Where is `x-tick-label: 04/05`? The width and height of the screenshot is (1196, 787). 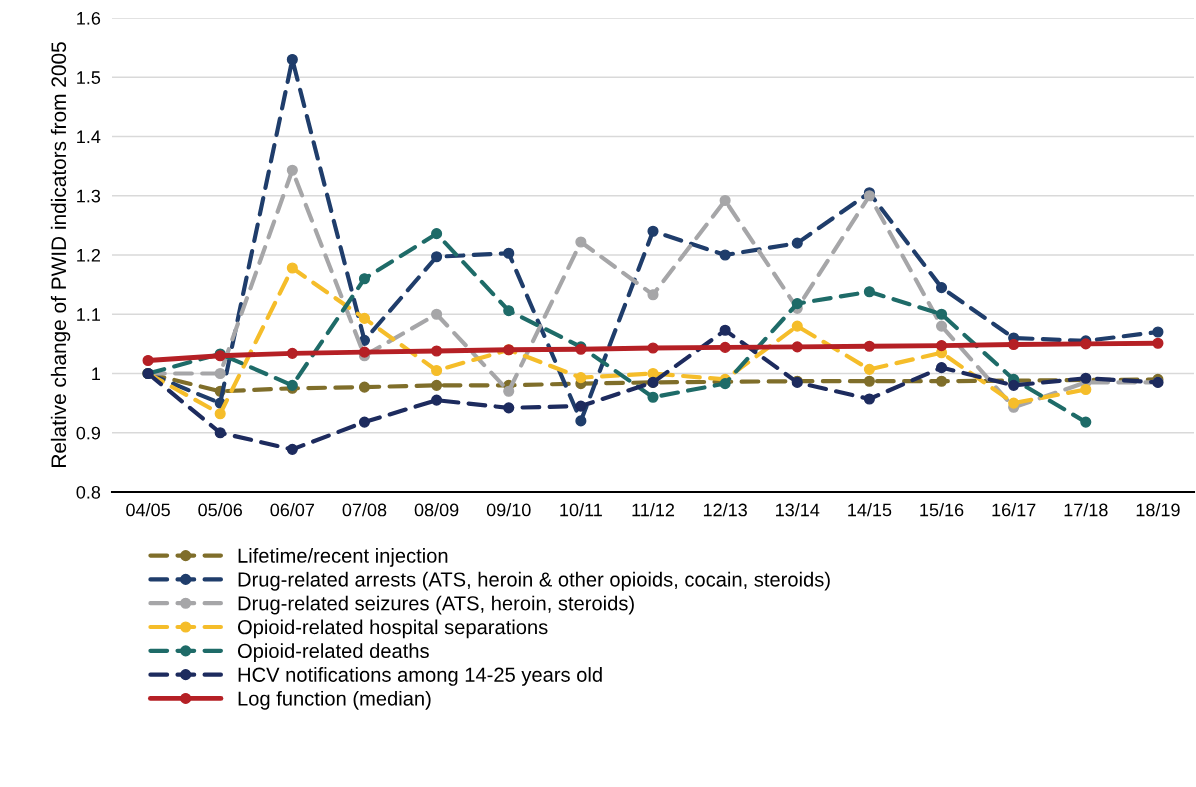 x-tick-label: 04/05 is located at coordinates (148, 510).